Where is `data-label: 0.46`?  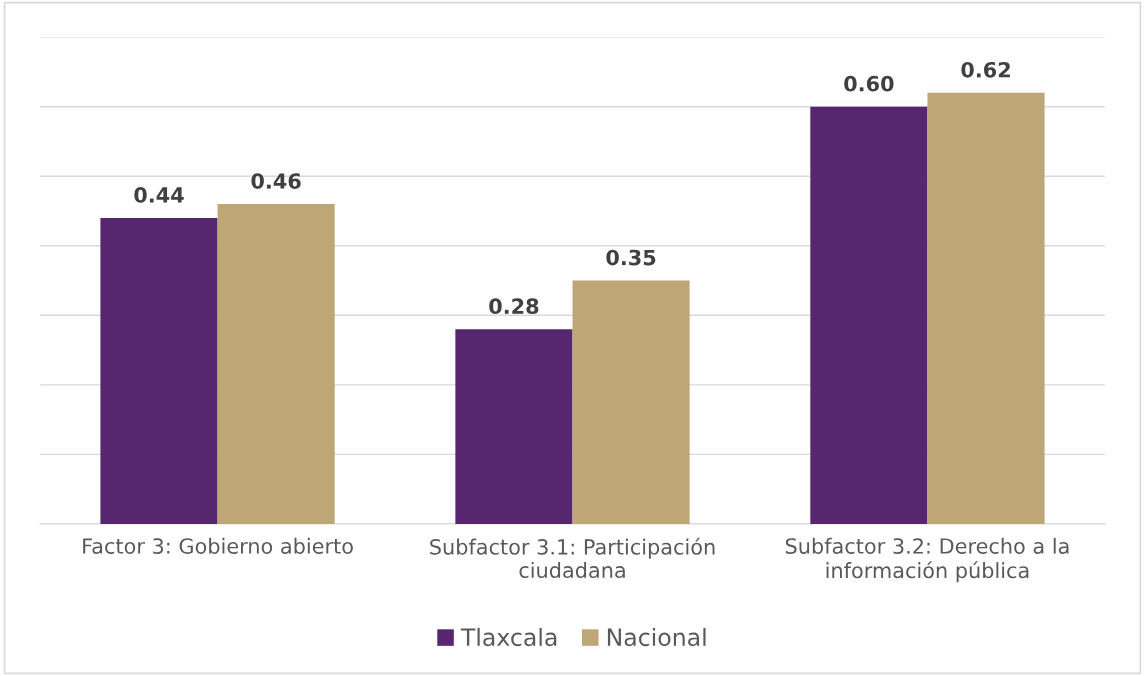 data-label: 0.46 is located at coordinates (276, 181).